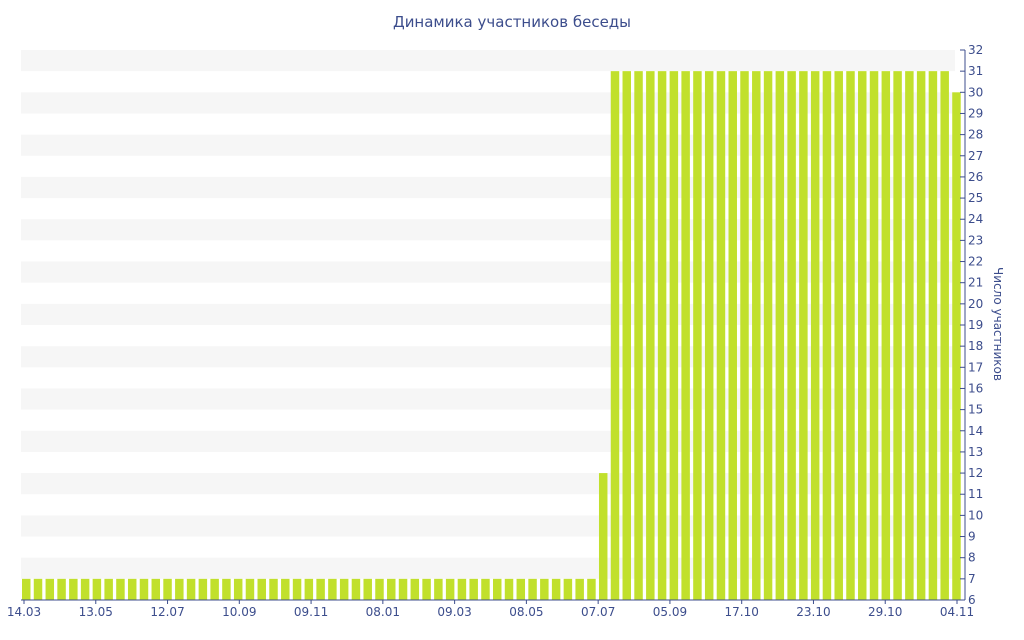 The width and height of the screenshot is (1024, 640). What do you see at coordinates (975, 156) in the screenshot?
I see `y-tick-label: 27` at bounding box center [975, 156].